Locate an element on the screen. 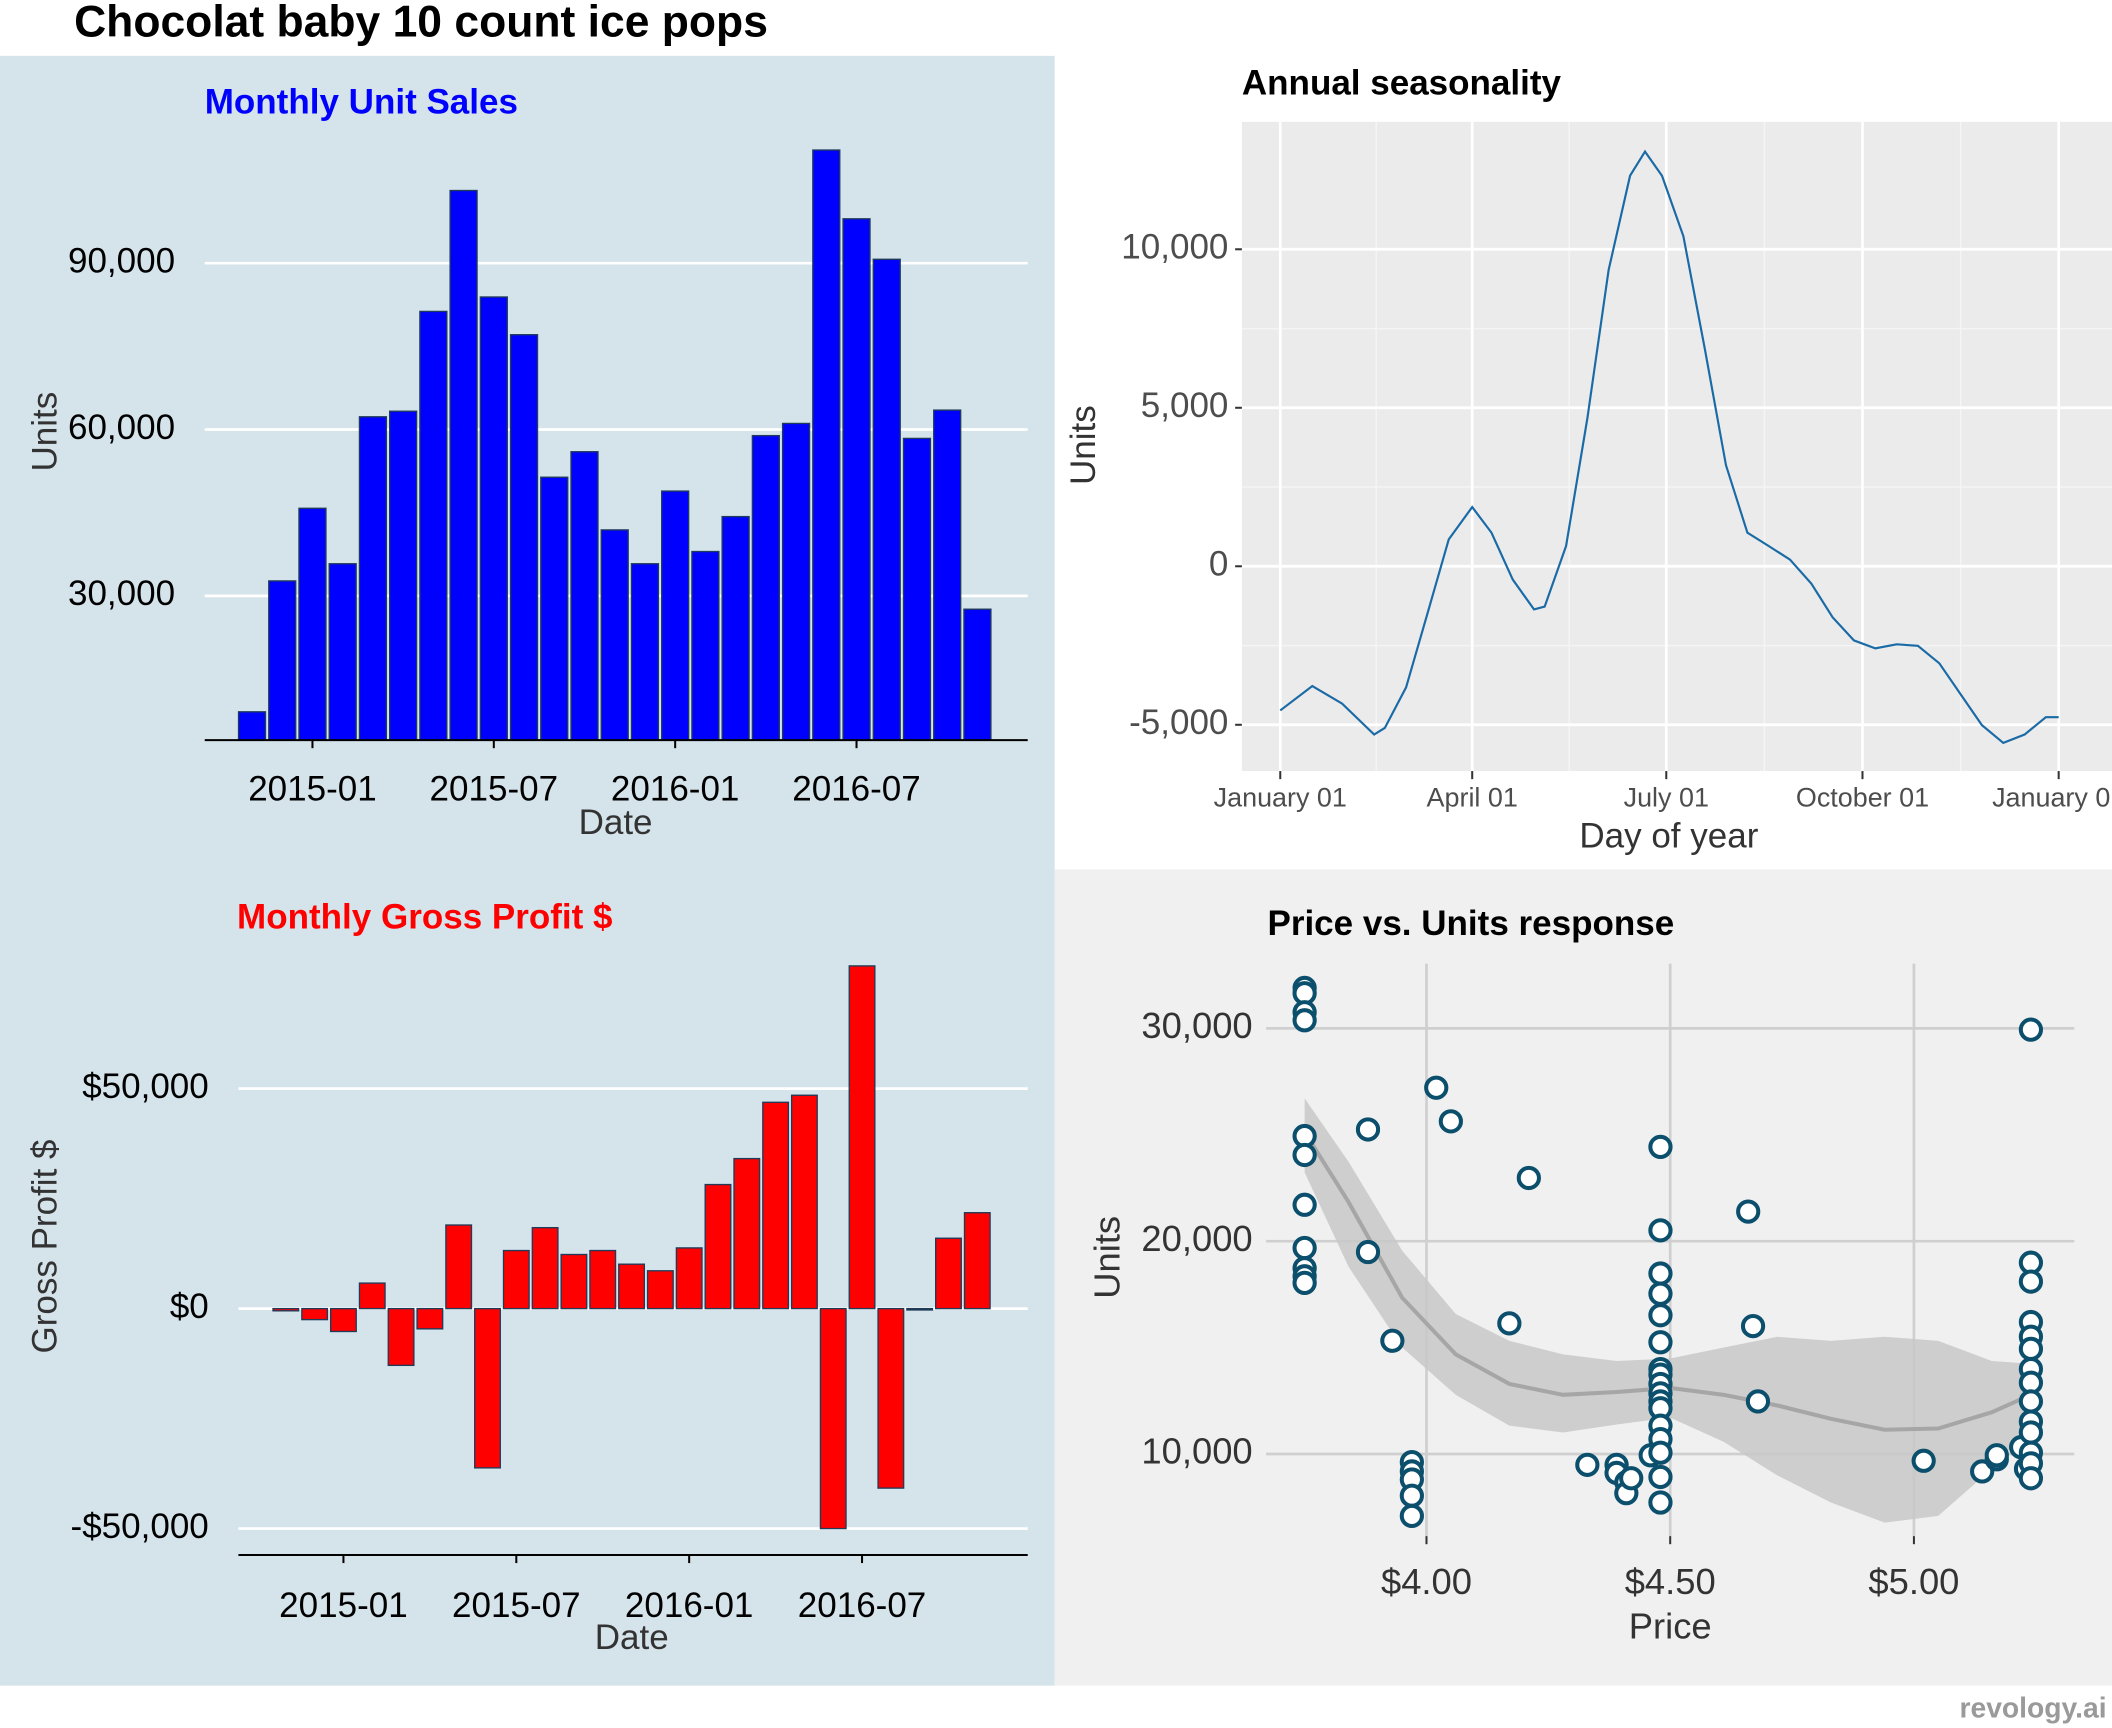 This screenshot has height=1728, width=2112. y-tick-label: $0 is located at coordinates (189, 1306).